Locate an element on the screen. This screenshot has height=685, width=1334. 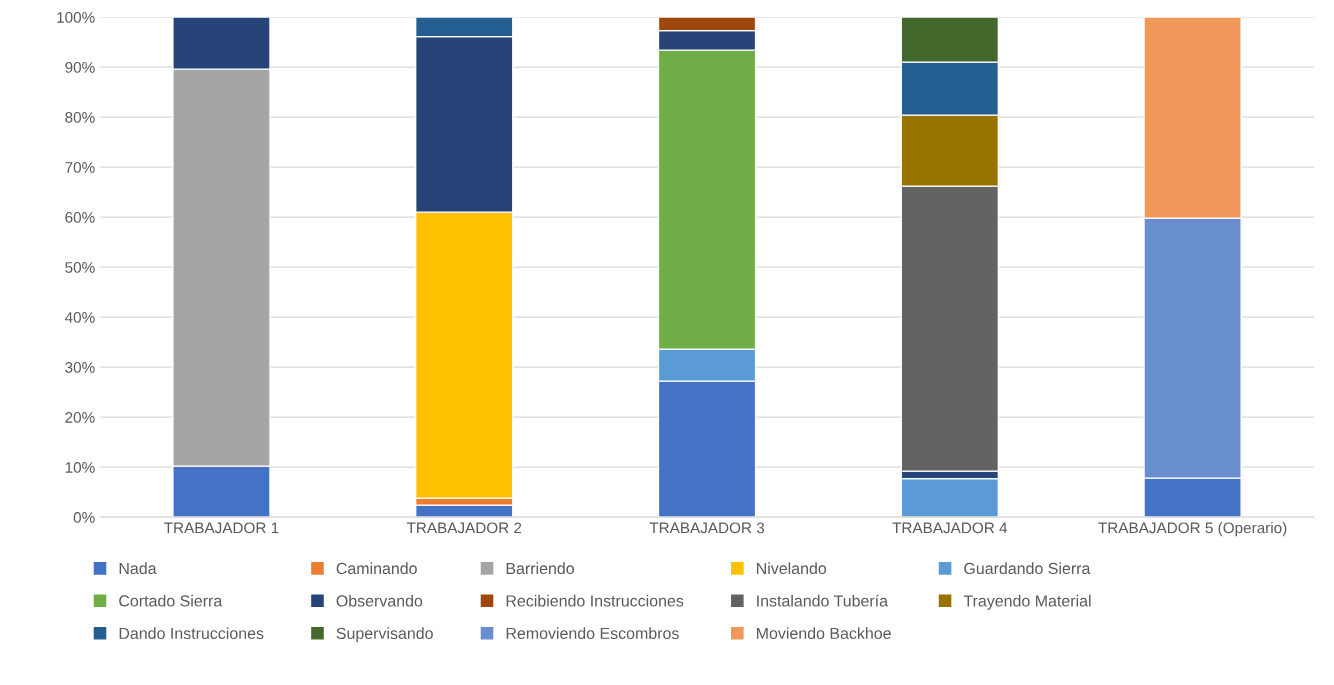
legend-label: Instalando Tubería is located at coordinates (823, 600).